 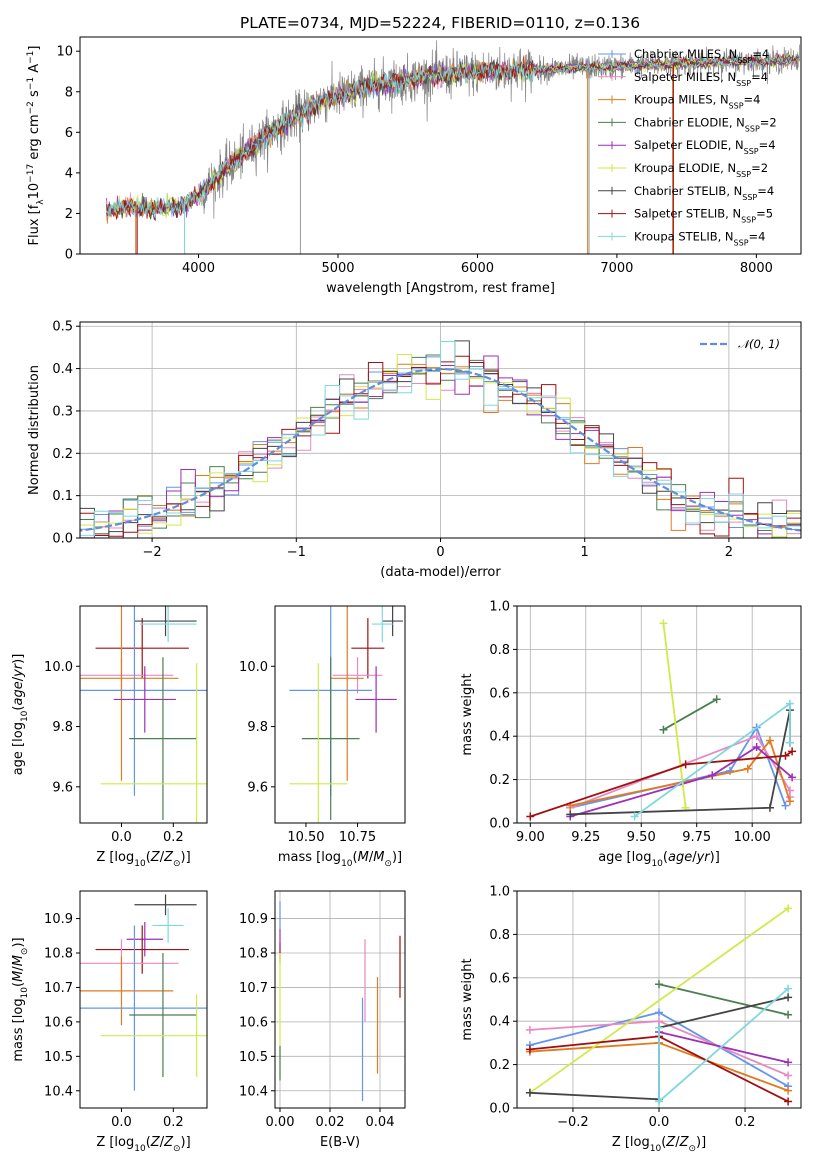 What do you see at coordinates (705, 123) in the screenshot?
I see `legend-entry: Chabrier ELODIE, NSSP=2` at bounding box center [705, 123].